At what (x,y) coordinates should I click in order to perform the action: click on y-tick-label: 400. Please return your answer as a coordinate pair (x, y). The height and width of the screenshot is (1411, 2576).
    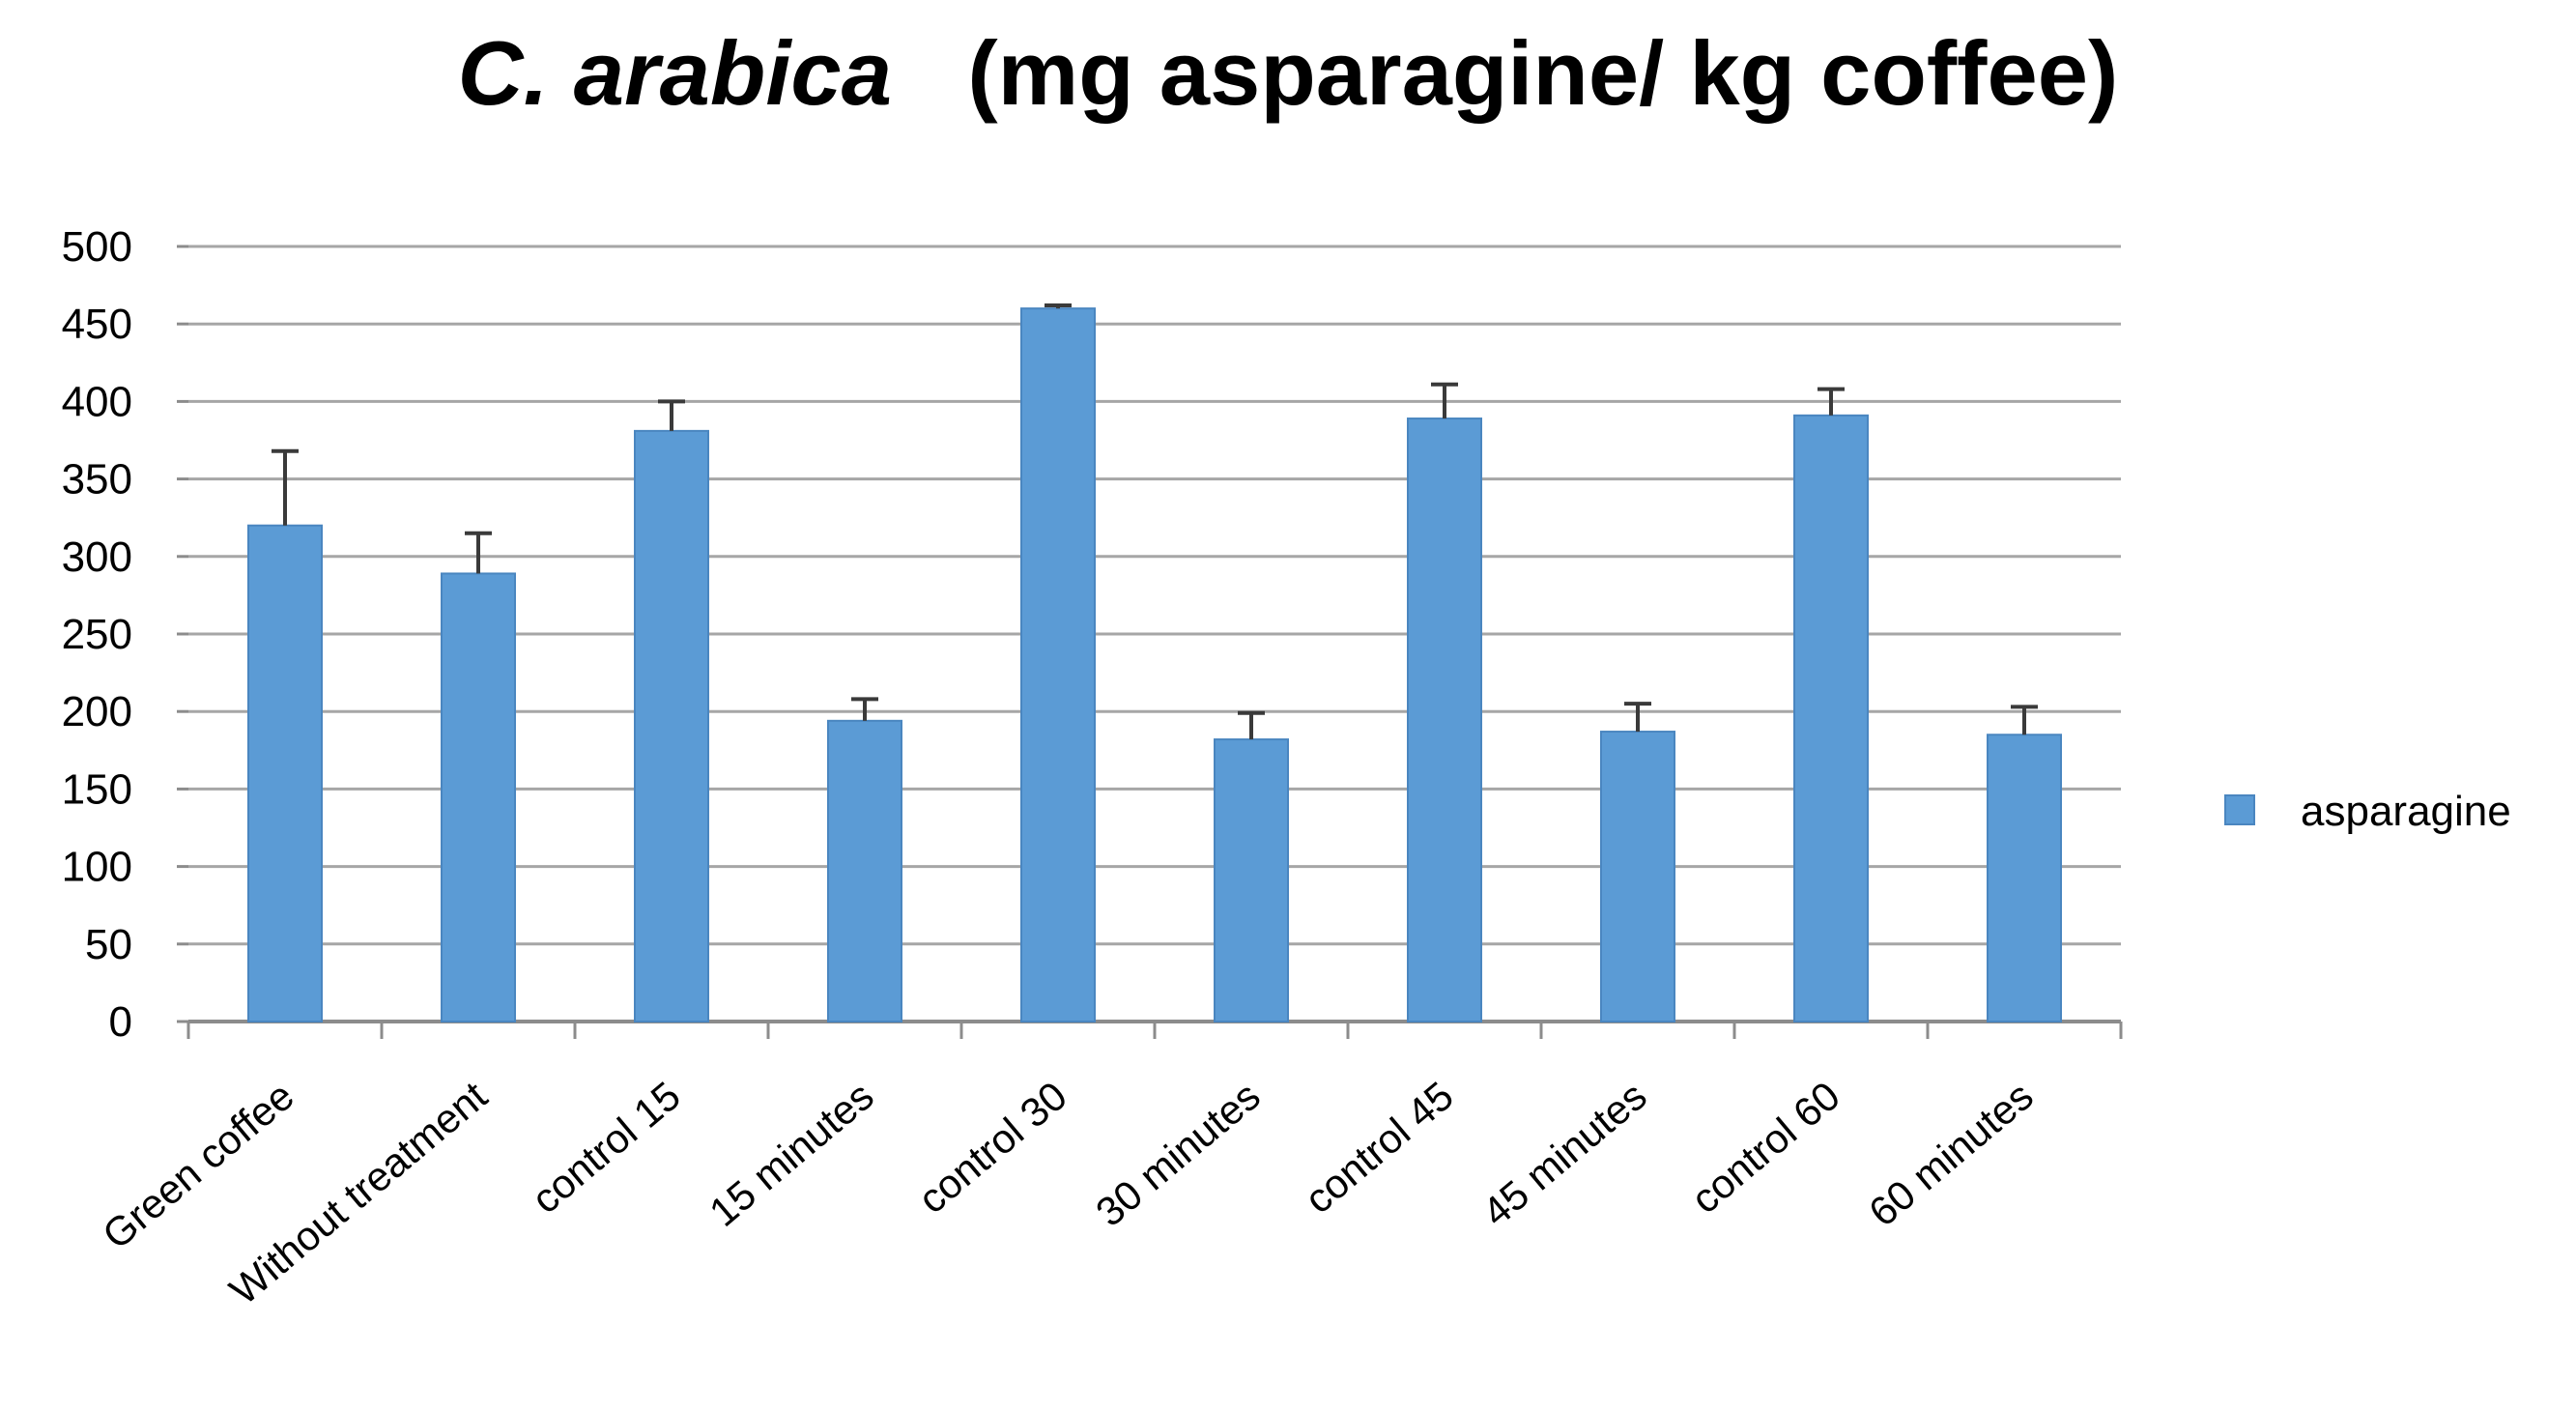
    Looking at the image, I should click on (97, 401).